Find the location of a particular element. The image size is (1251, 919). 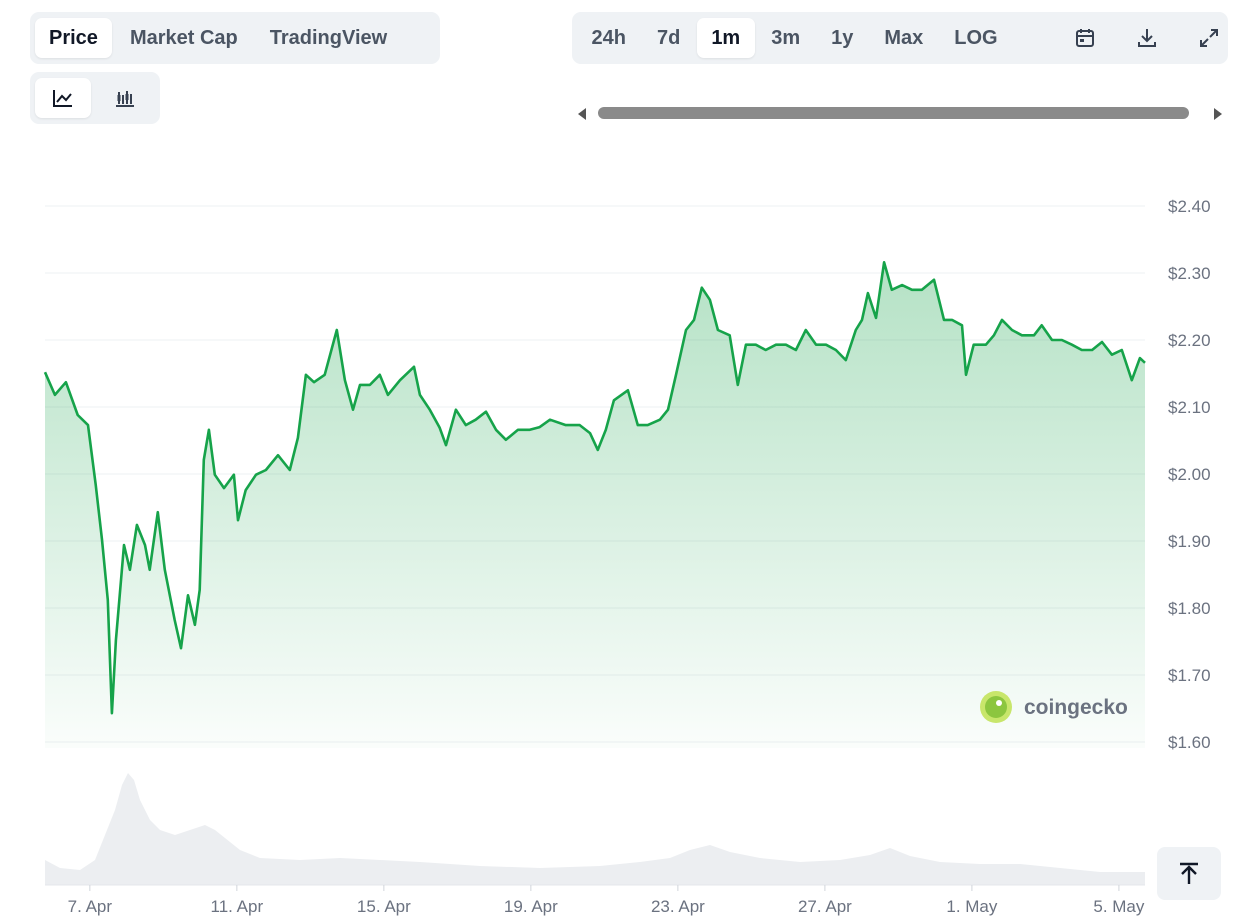

y-tick-label: $1.90 is located at coordinates (1189, 541).